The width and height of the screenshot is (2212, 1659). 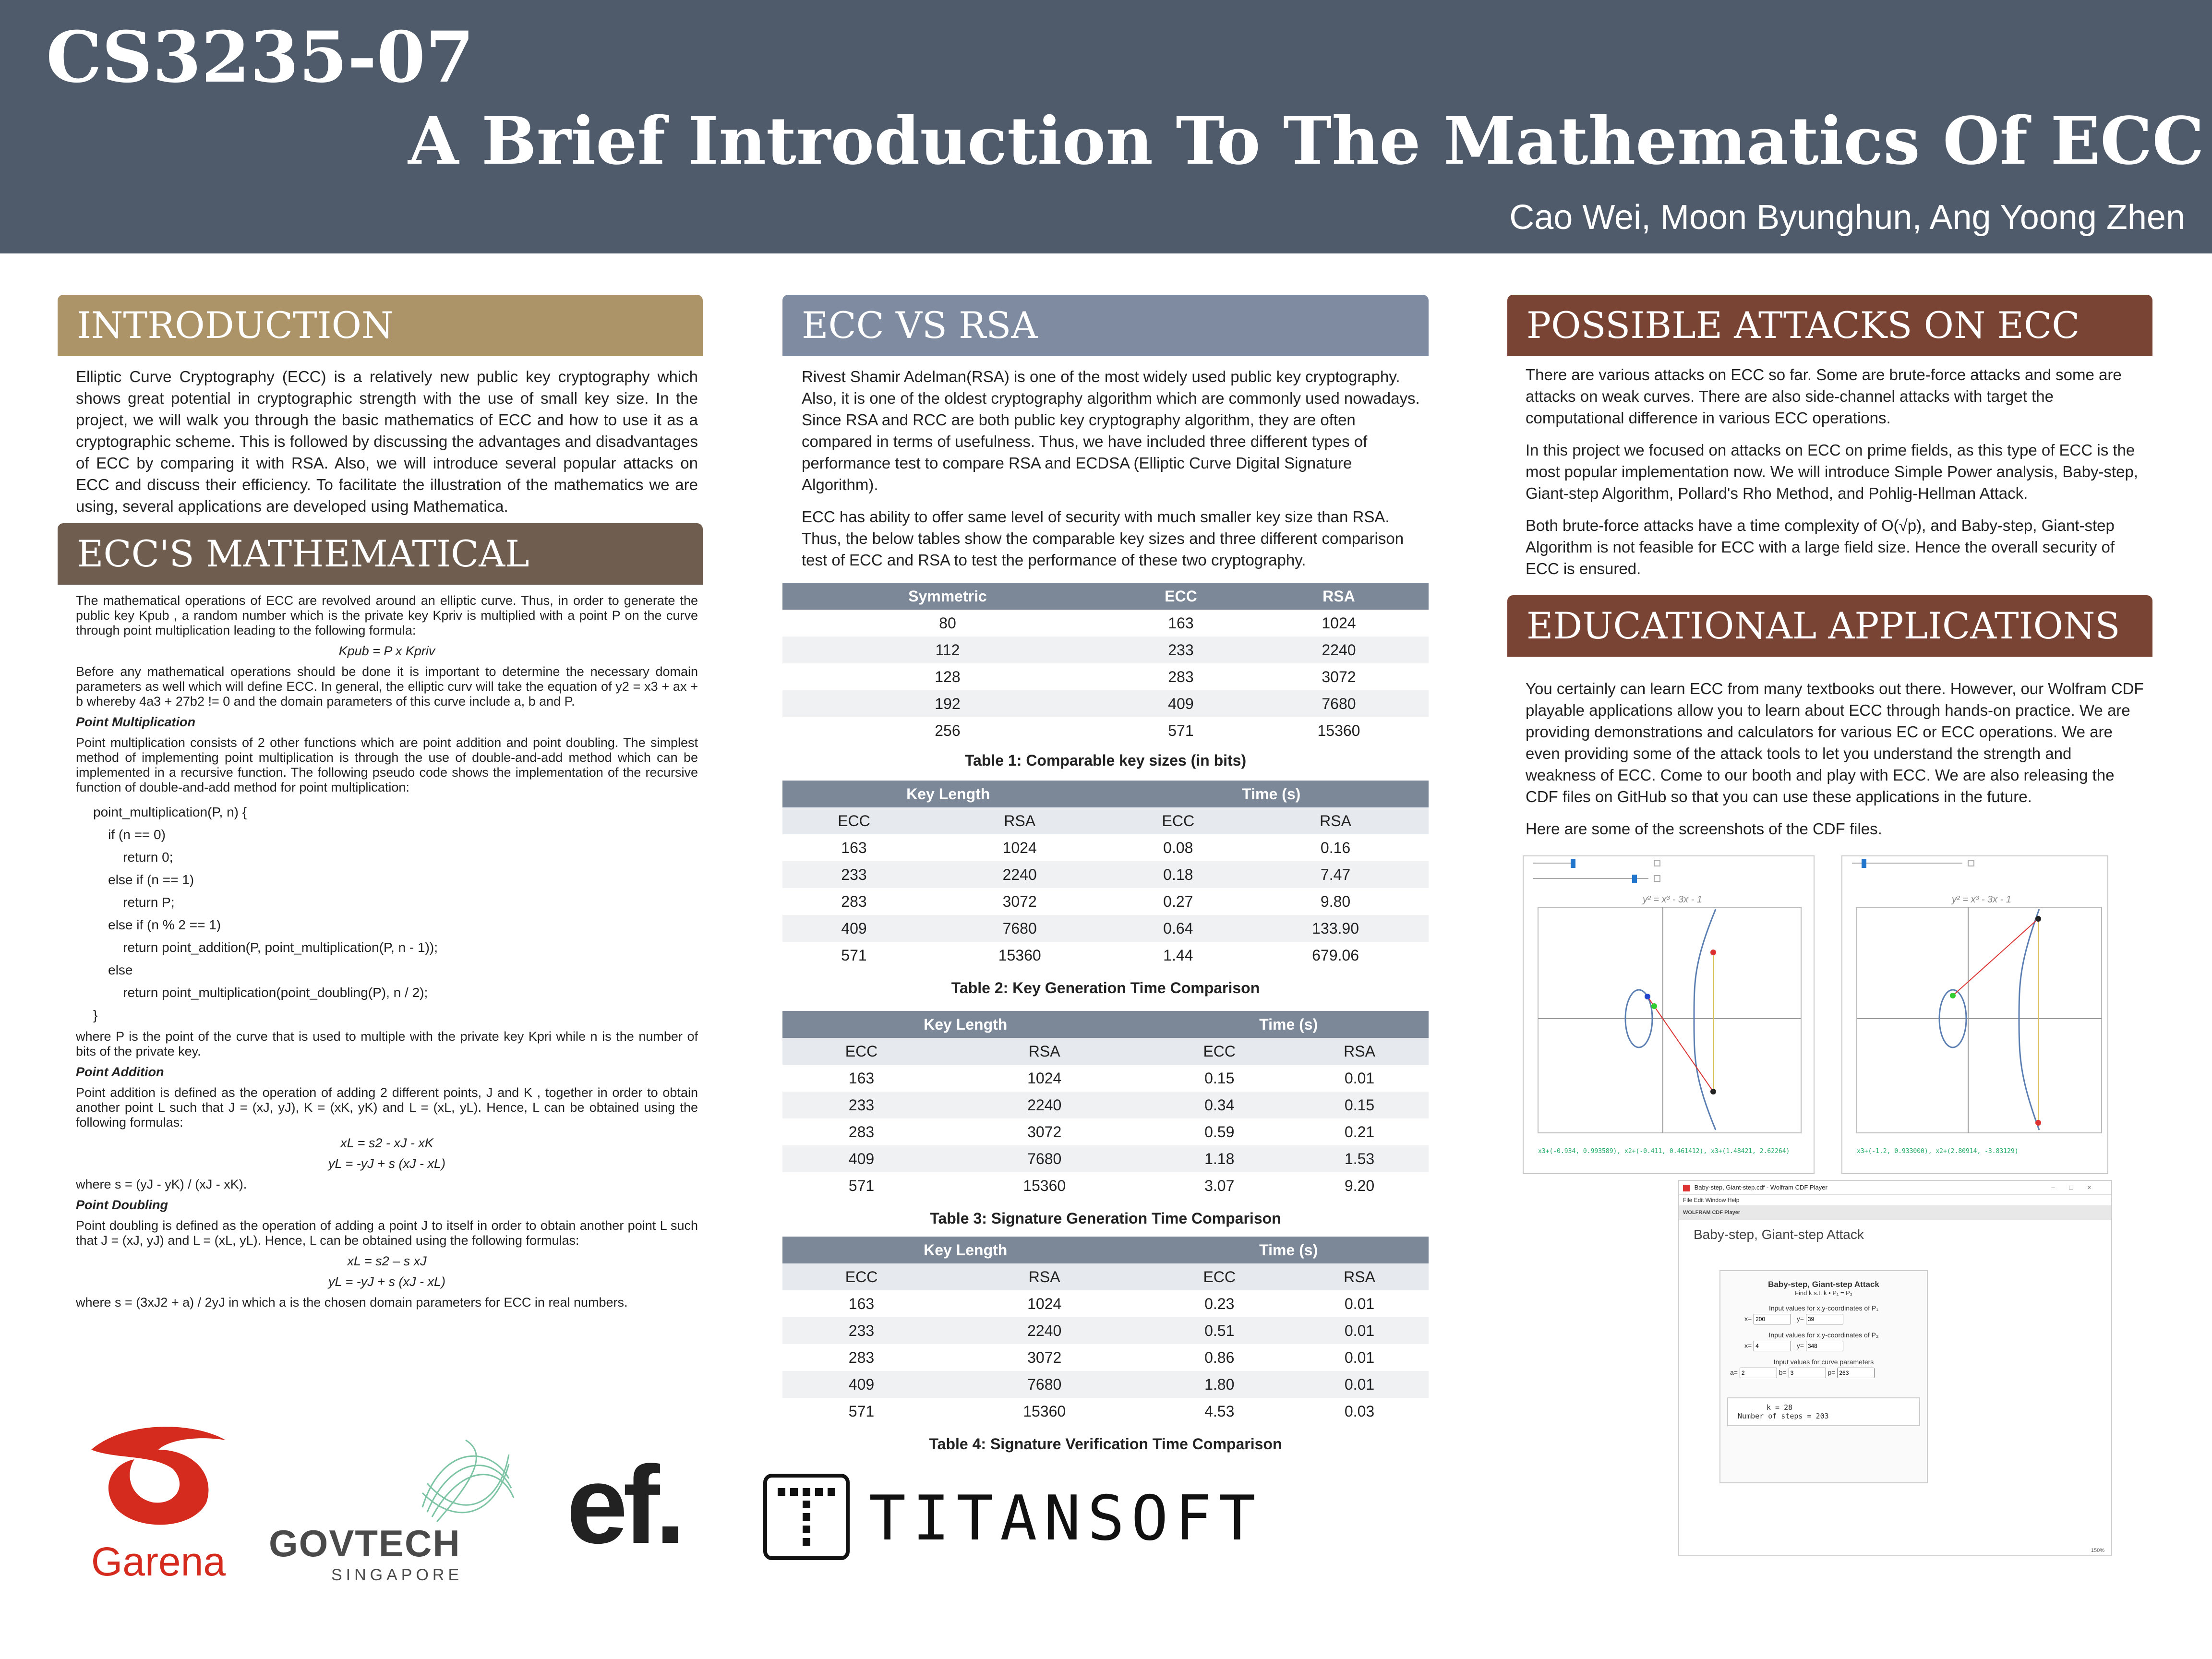 I want to click on table-row: 80 163 1024, so click(x=1105, y=623).